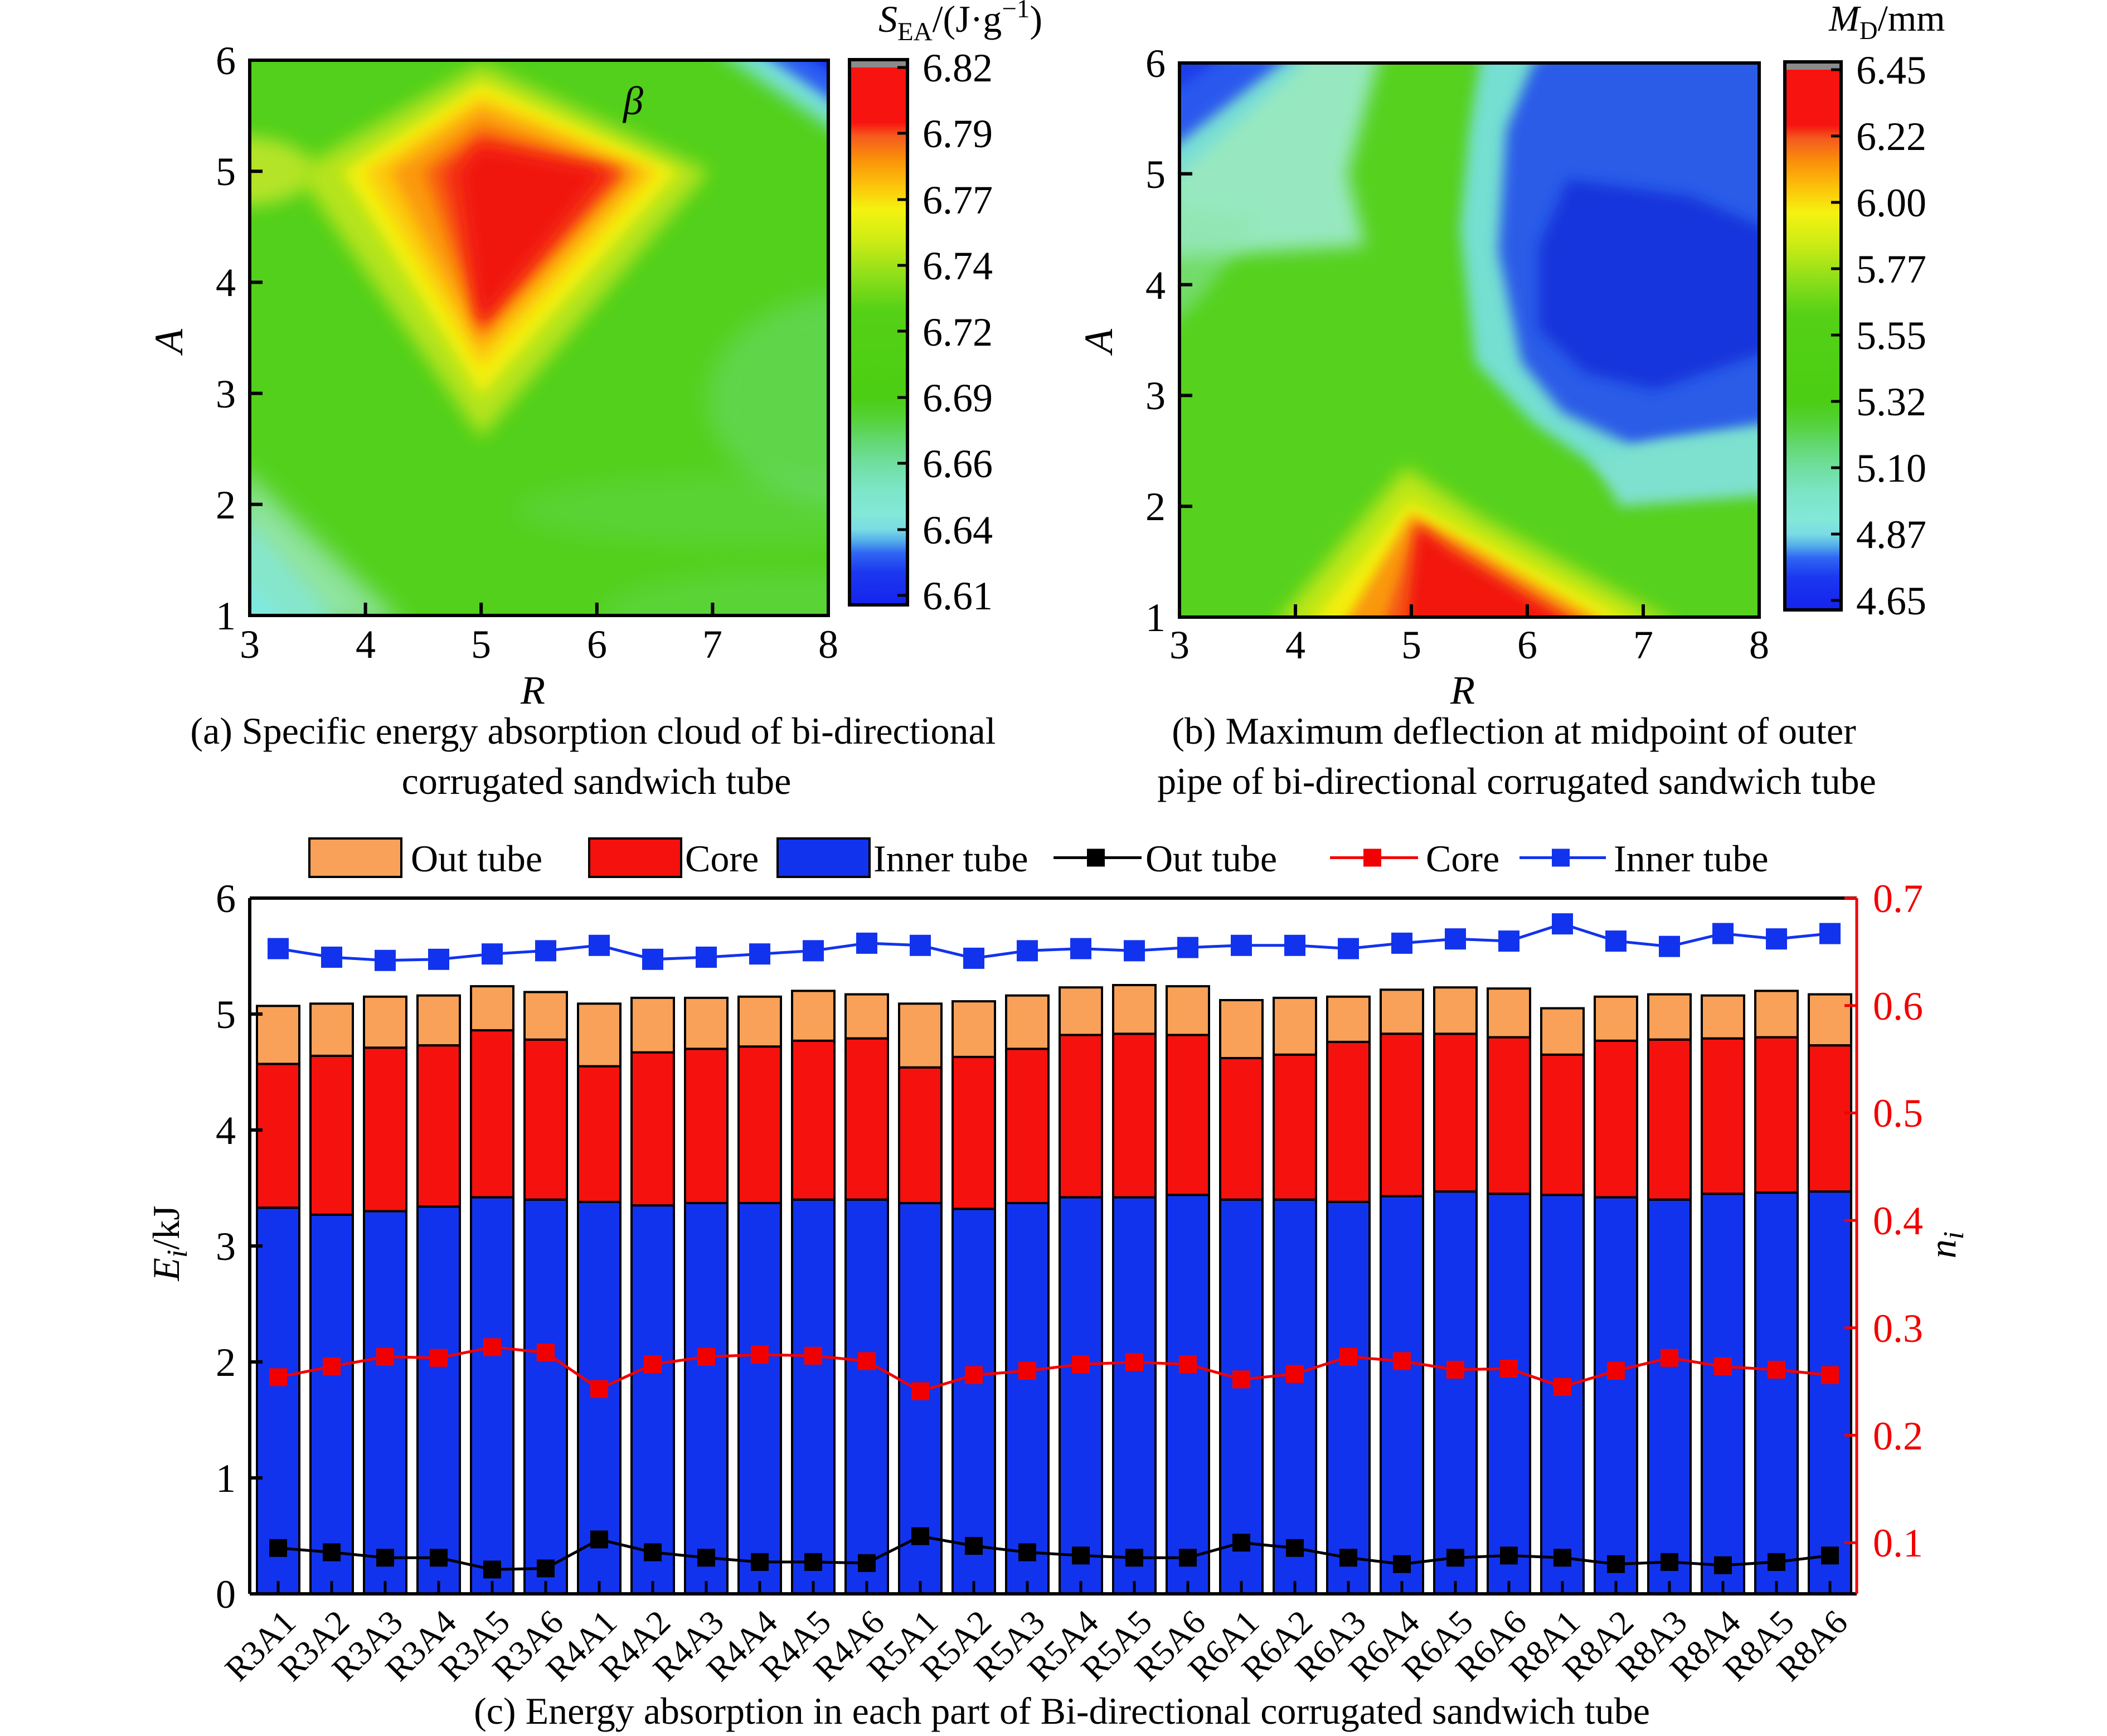 Image resolution: width=2107 pixels, height=1736 pixels. Describe the element at coordinates (597, 781) in the screenshot. I see `svg-text: corrugated sandwich tube` at that location.